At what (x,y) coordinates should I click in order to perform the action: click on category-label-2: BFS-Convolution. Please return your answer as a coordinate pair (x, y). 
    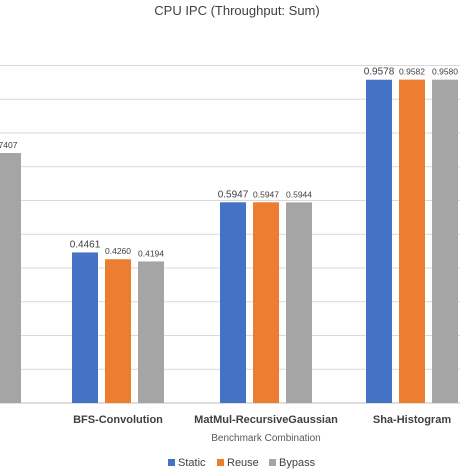
    Looking at the image, I should click on (118, 420).